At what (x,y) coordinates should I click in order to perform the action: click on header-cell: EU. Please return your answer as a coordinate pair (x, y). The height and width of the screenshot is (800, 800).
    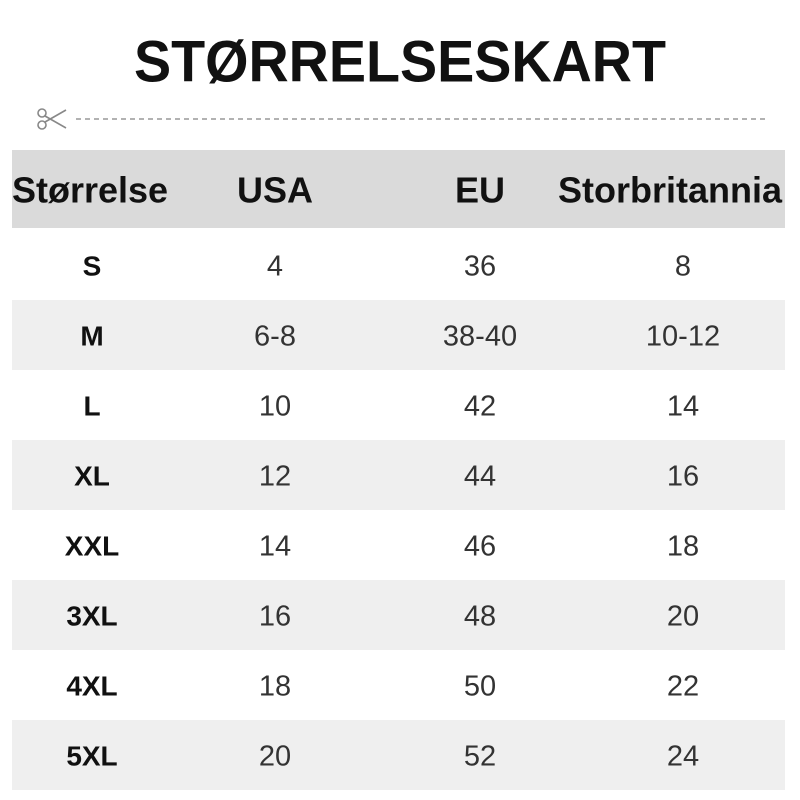
    Looking at the image, I should click on (480, 190).